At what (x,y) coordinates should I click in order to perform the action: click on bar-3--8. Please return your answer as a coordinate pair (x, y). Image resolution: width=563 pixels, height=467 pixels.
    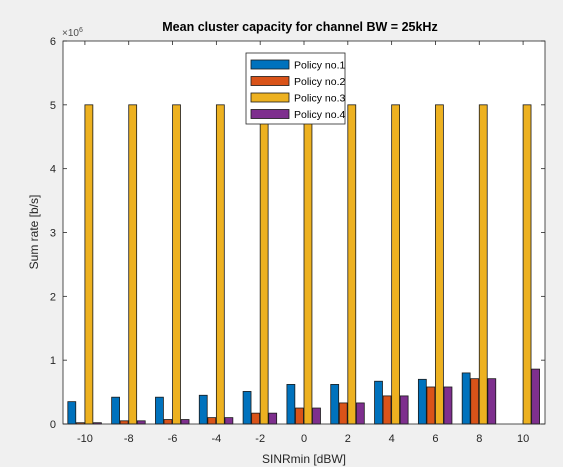
    Looking at the image, I should click on (133, 264).